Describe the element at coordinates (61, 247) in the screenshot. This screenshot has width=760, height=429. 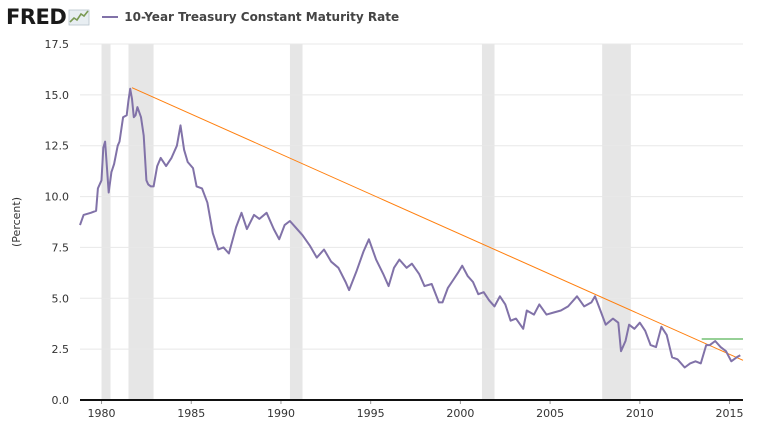
I see `y-tick-label: 7.5` at that location.